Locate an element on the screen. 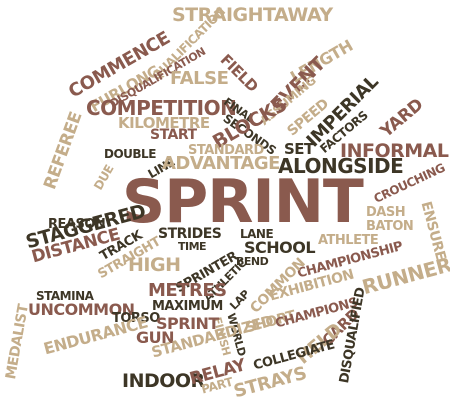  word-athlete: ATHLETE is located at coordinates (348, 240).